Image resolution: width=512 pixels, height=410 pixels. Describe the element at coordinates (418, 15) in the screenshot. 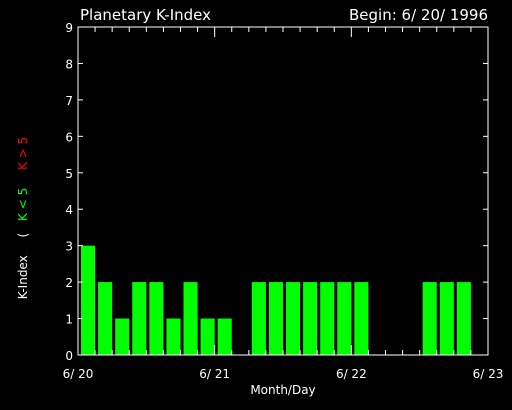

I see `chart-subtitle: Begin: 6/ 20/ 1996` at that location.